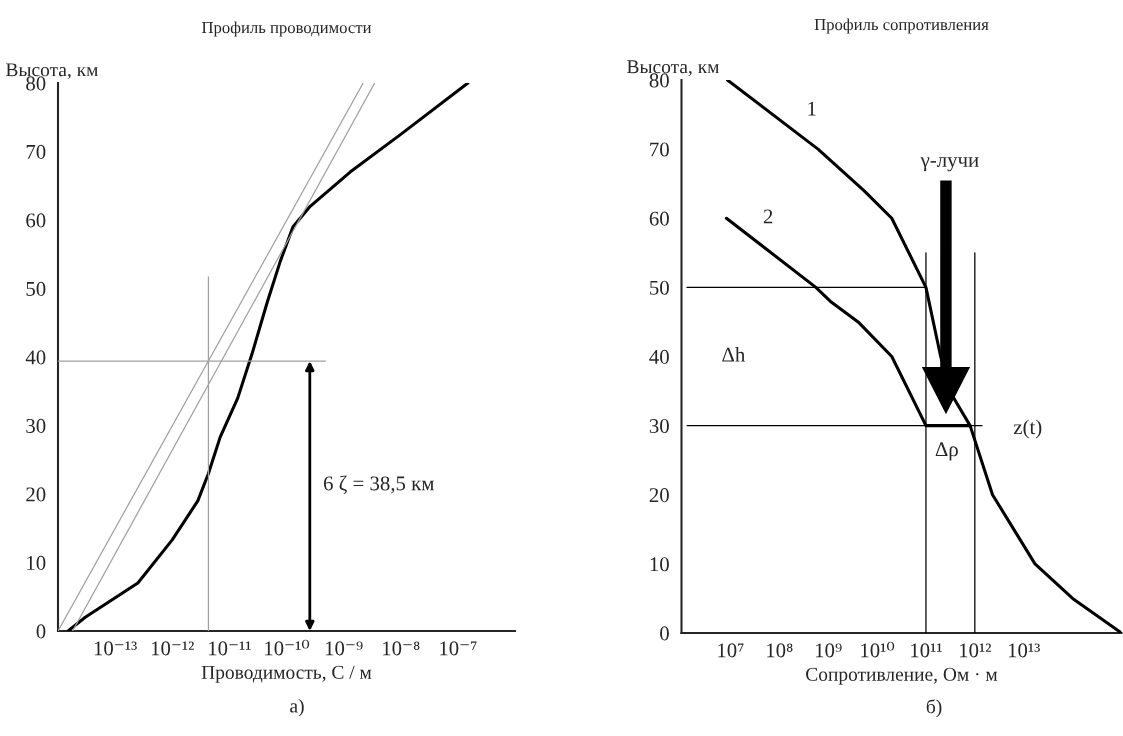  I want to click on x-tick-label: 10⁻⁸, so click(401, 648).